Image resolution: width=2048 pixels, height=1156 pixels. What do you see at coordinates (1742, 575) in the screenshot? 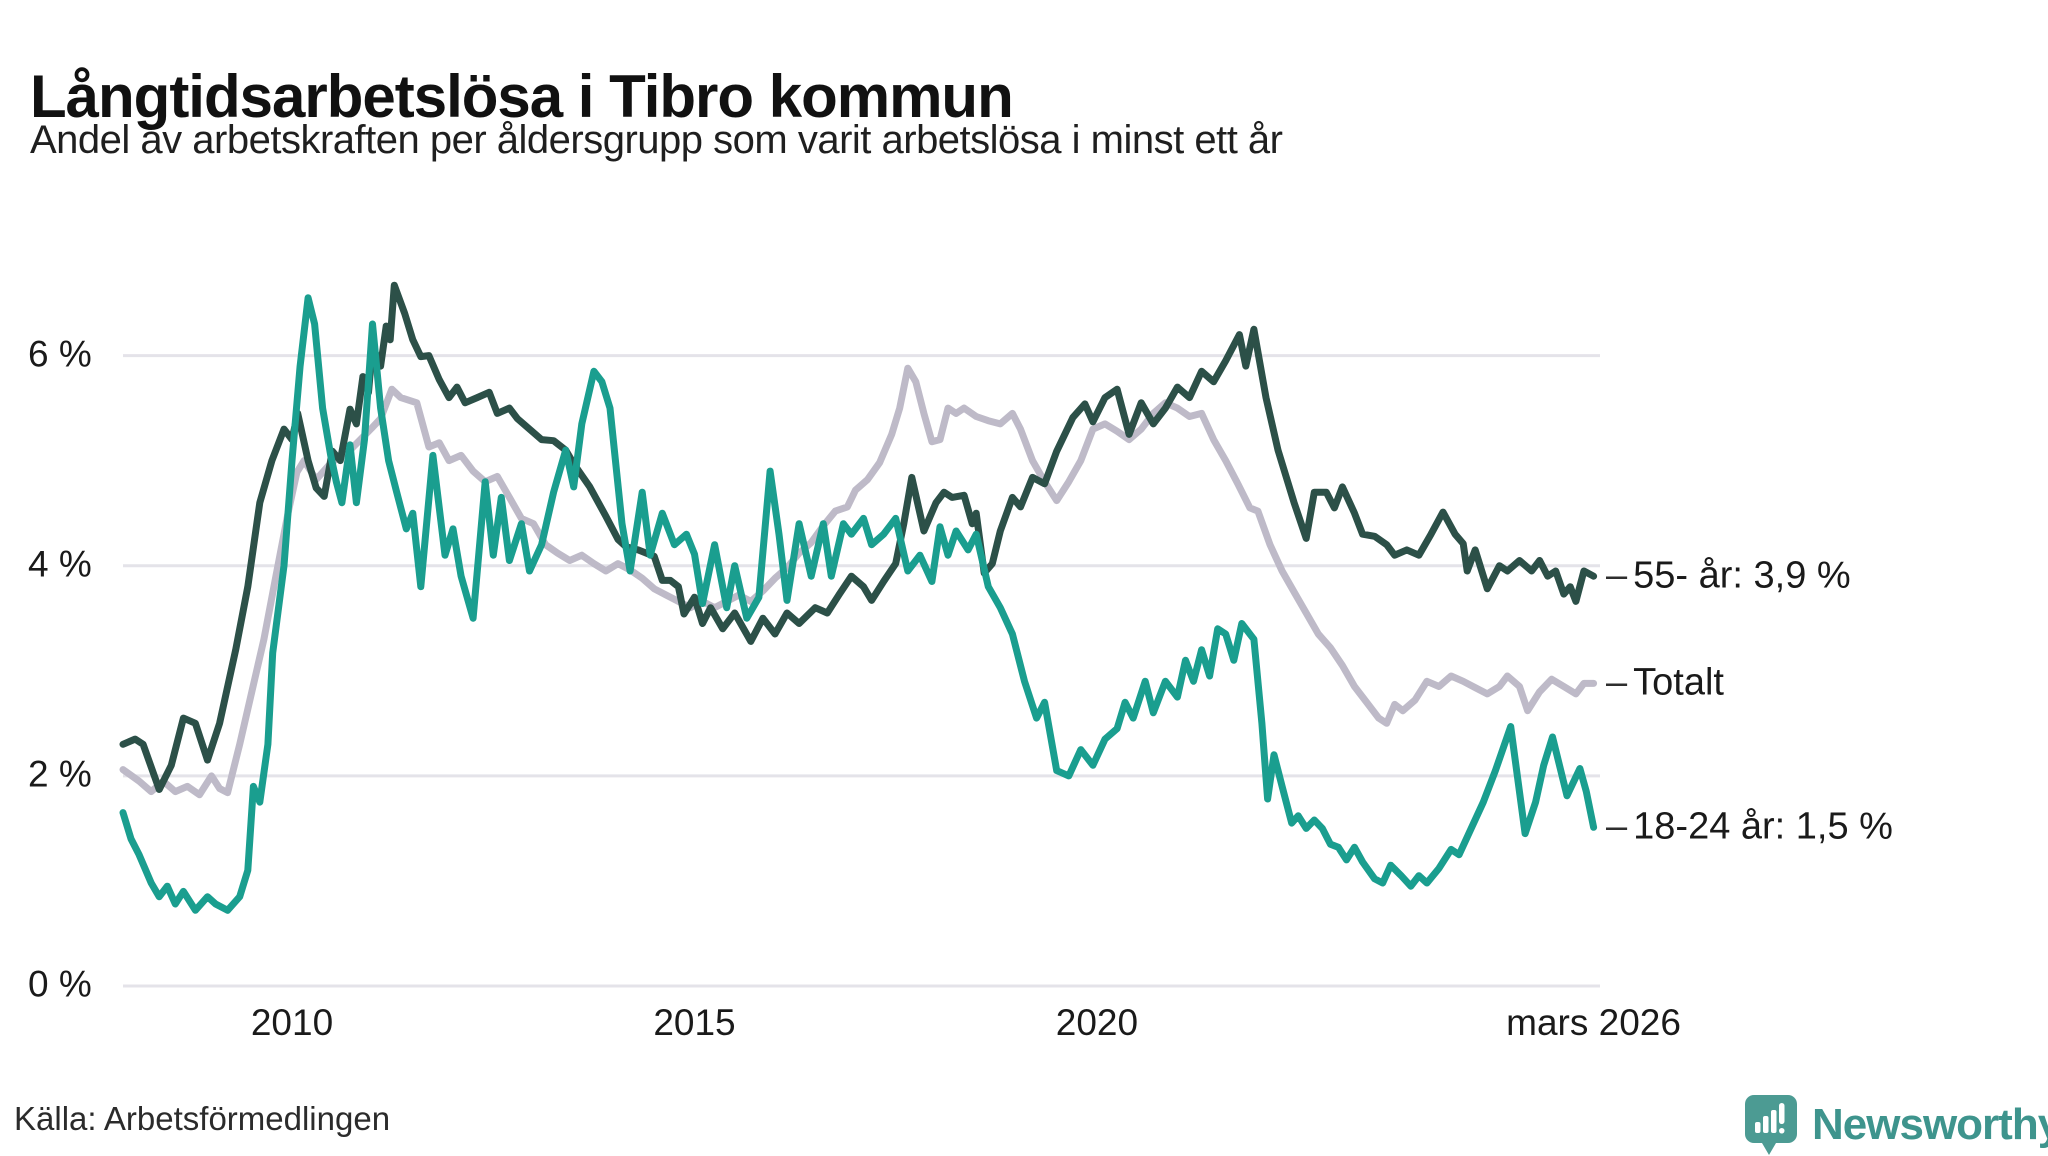
I see `series-end-label-55-text: 55- år: 3,9 %` at bounding box center [1742, 575].